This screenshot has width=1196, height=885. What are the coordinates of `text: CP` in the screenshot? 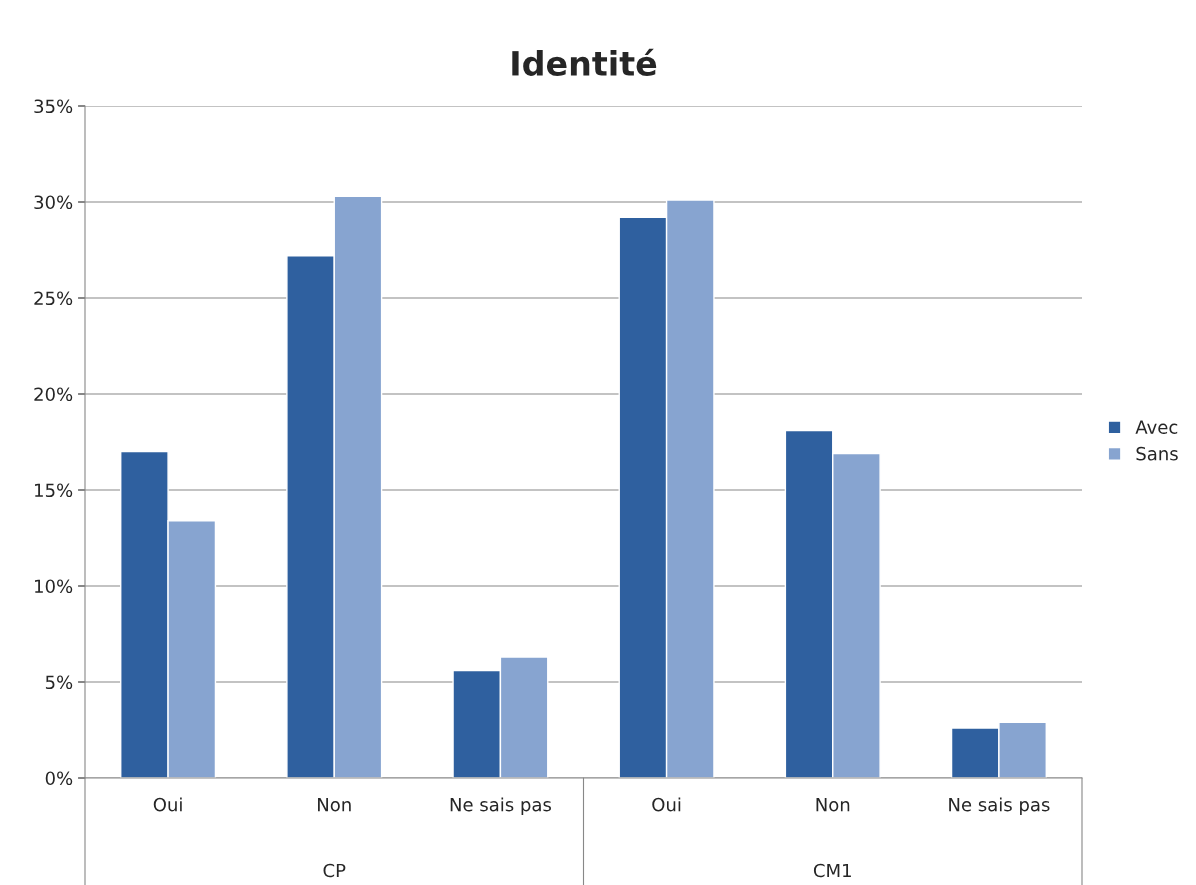 It's located at (334, 870).